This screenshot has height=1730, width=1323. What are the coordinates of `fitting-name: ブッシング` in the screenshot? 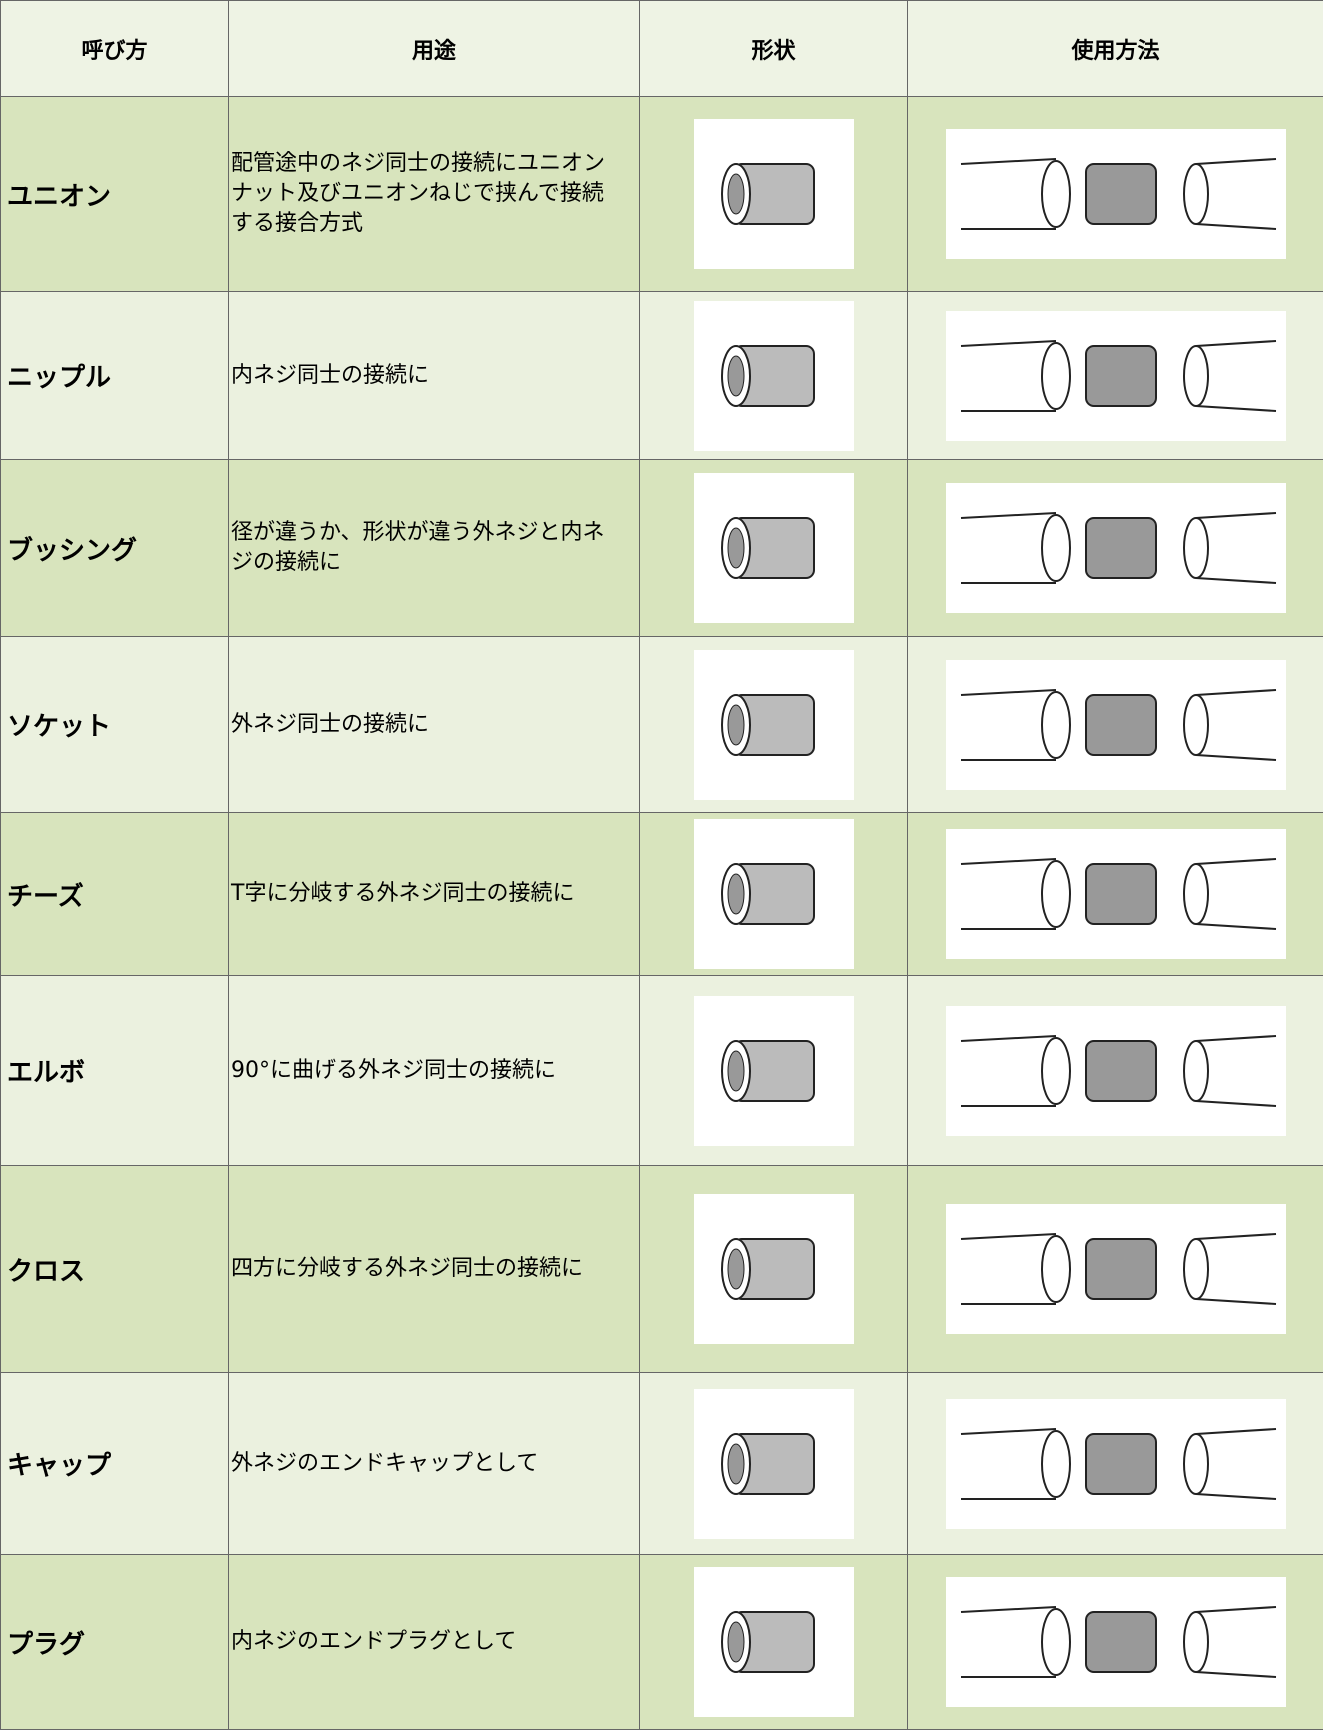 It's located at (114, 548).